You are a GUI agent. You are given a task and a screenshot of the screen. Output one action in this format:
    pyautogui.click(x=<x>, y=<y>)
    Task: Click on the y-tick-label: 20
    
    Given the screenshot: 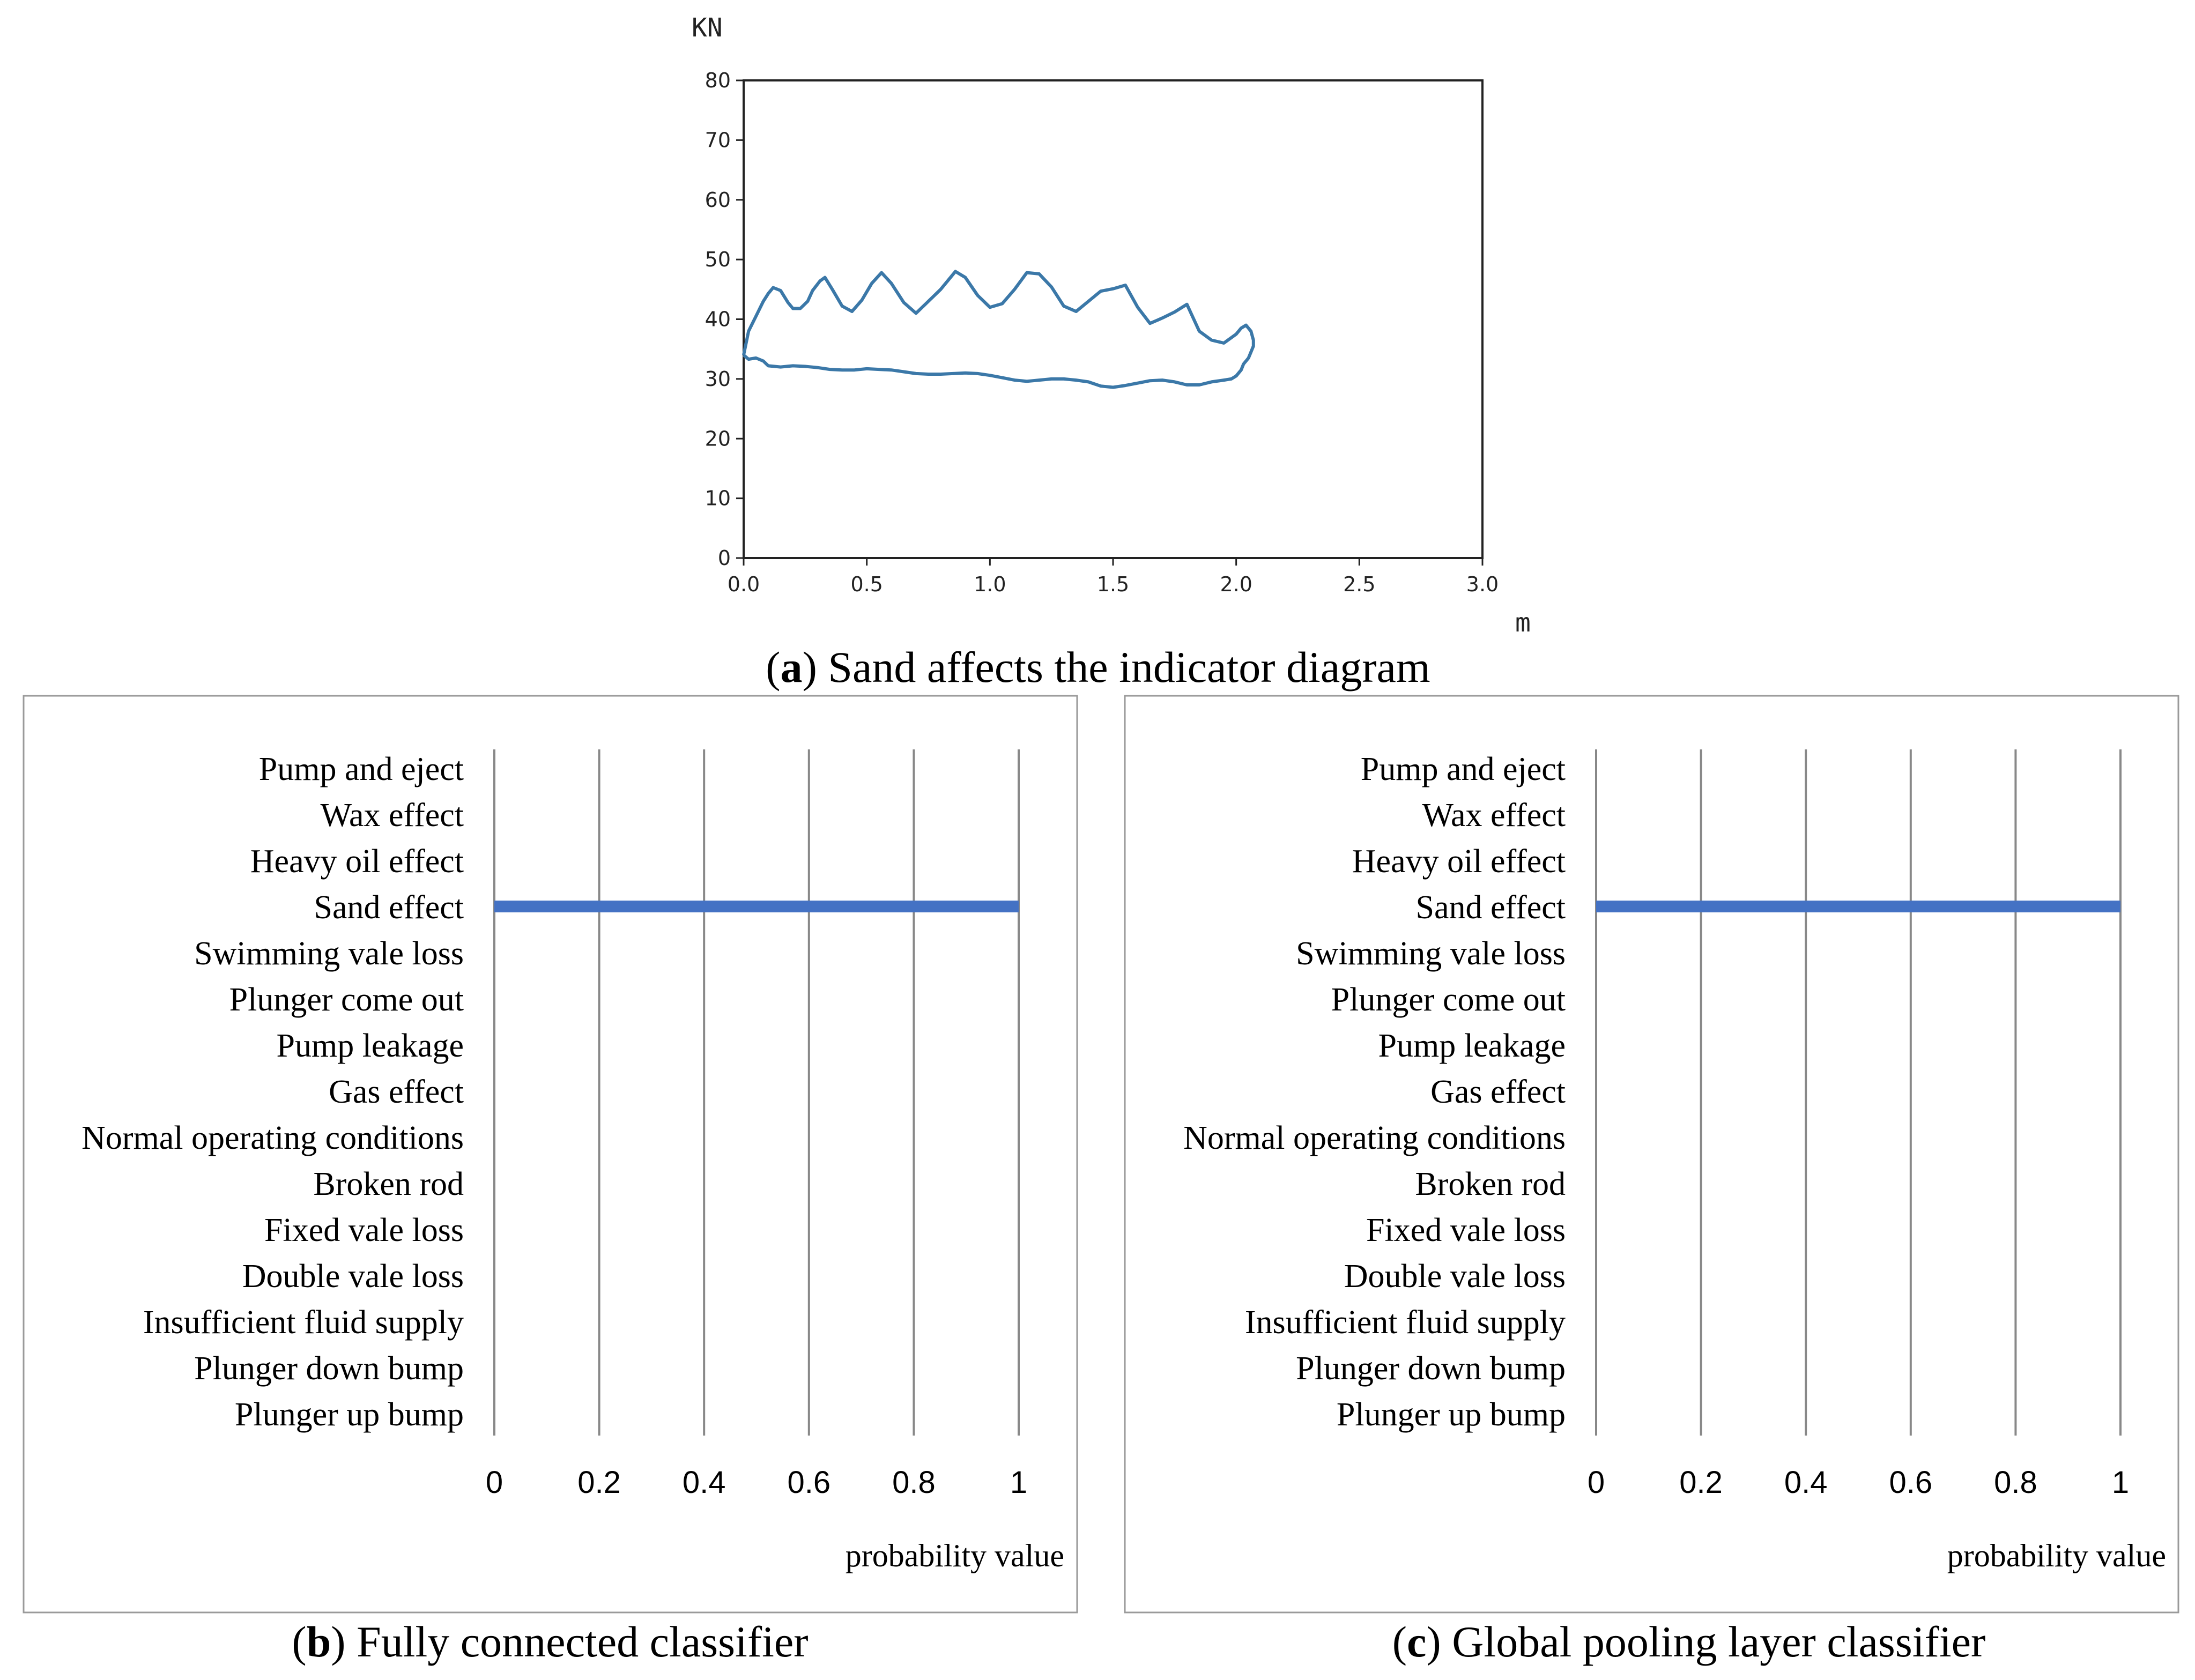 What is the action you would take?
    pyautogui.click(x=718, y=438)
    